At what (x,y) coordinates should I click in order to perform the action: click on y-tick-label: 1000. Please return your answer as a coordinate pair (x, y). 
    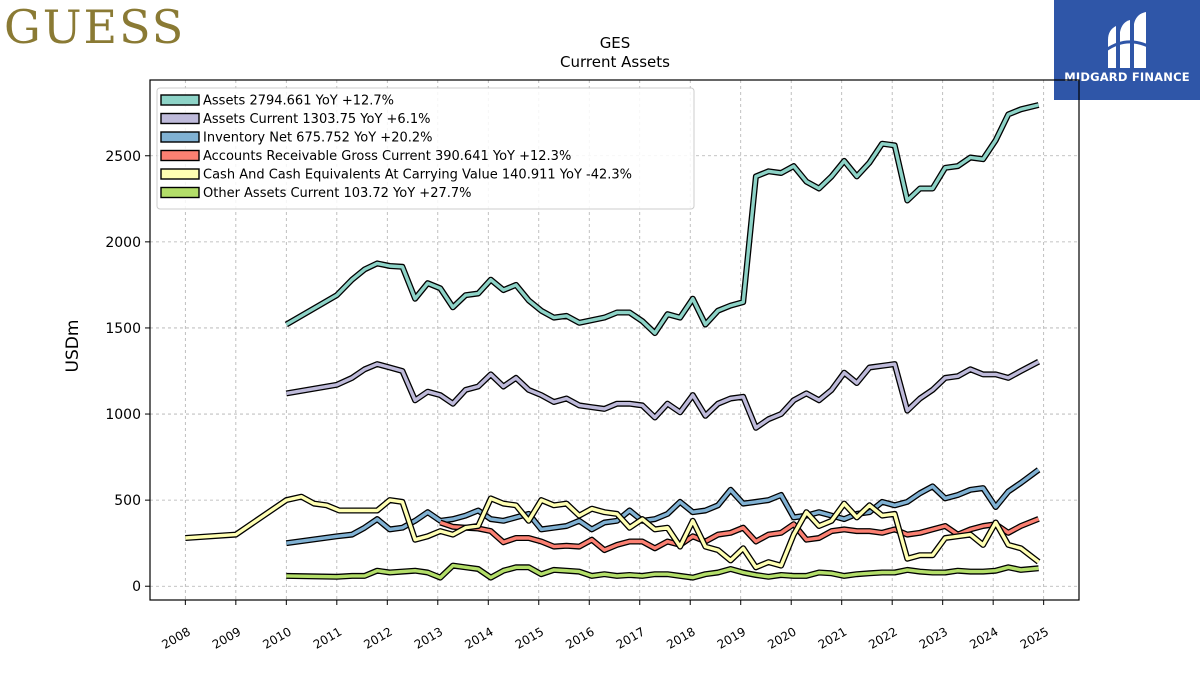
    Looking at the image, I should click on (123, 415).